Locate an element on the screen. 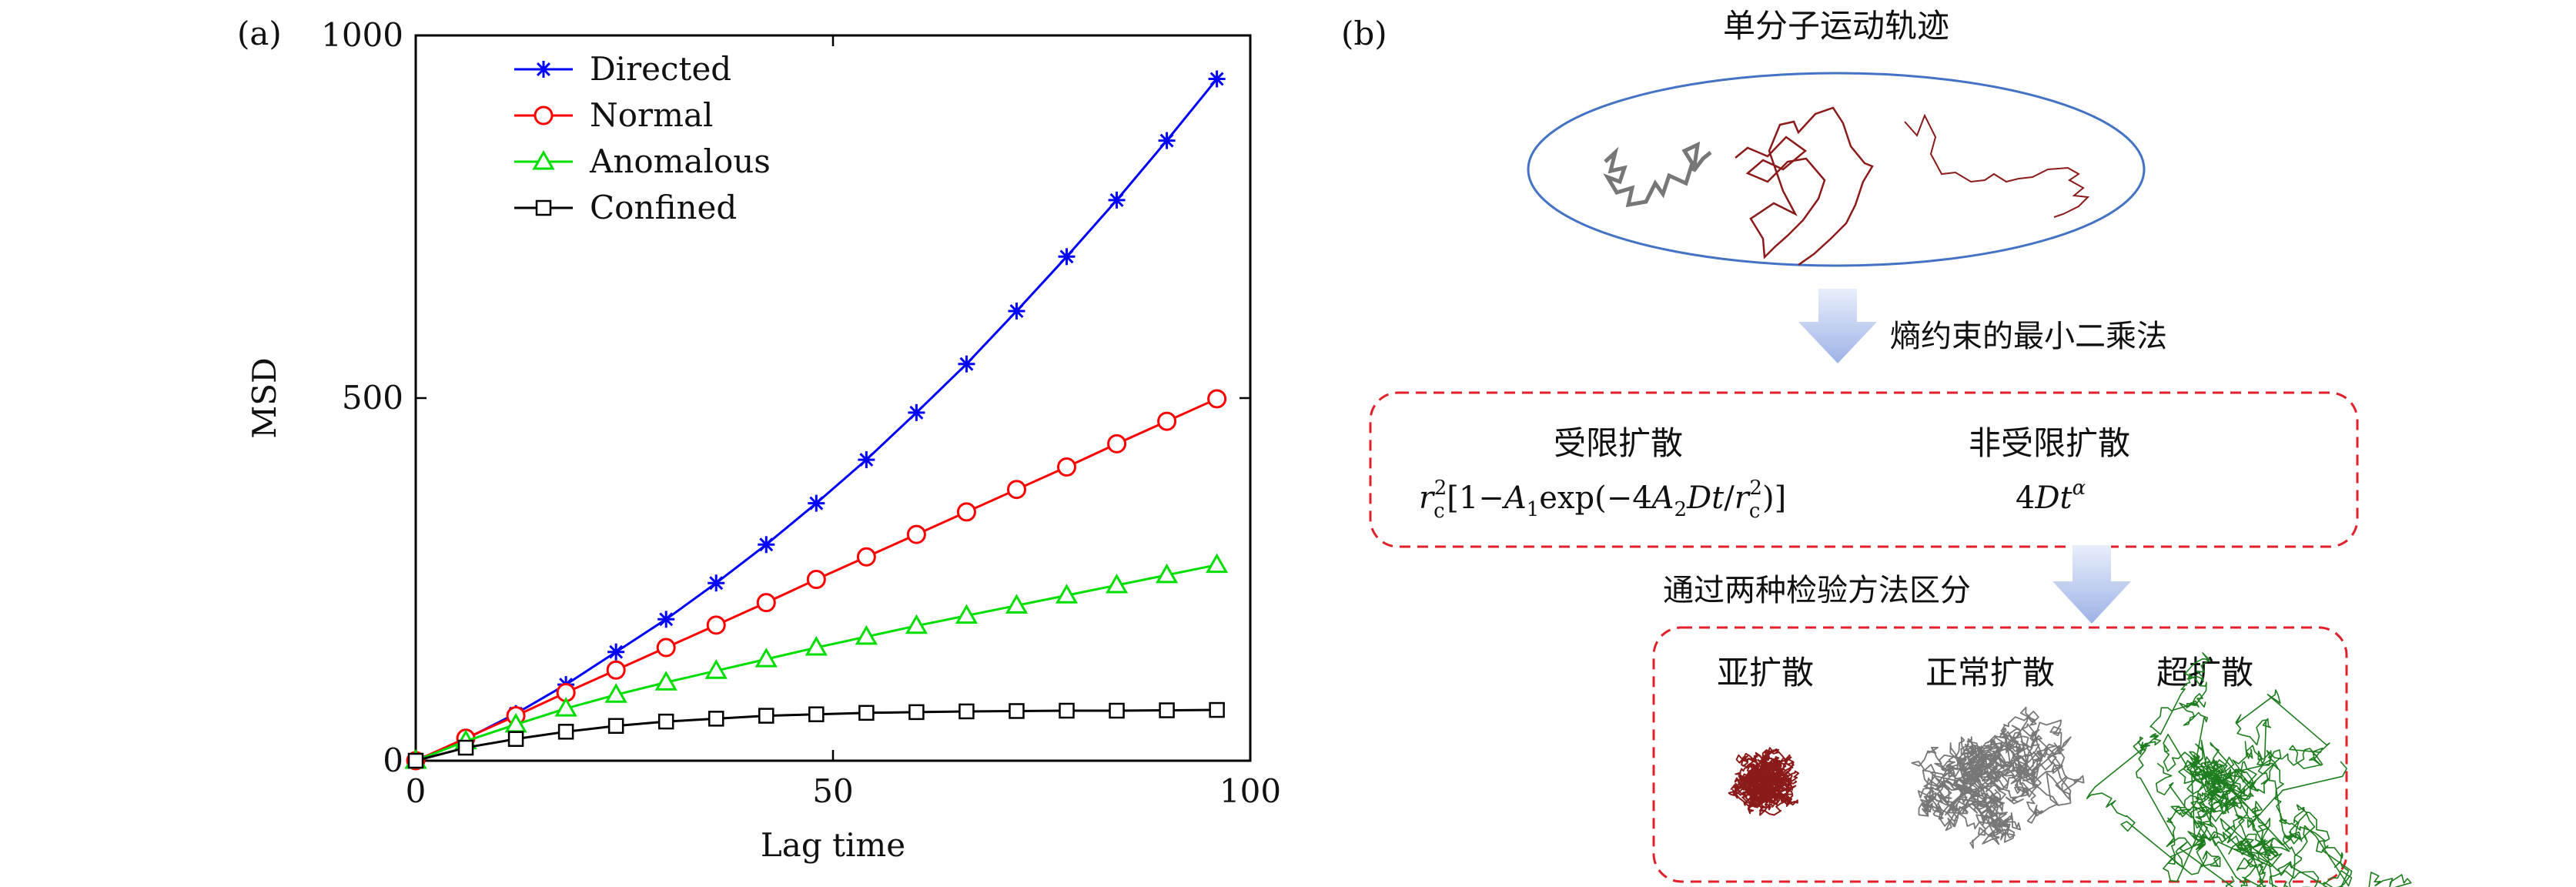  legend-item-directed: Directed is located at coordinates (623, 69).